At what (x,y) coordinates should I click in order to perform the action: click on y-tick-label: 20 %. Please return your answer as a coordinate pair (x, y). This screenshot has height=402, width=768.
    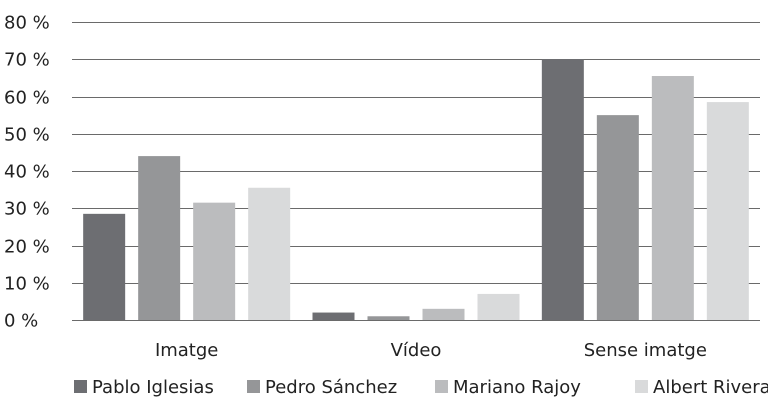
    Looking at the image, I should click on (27, 247).